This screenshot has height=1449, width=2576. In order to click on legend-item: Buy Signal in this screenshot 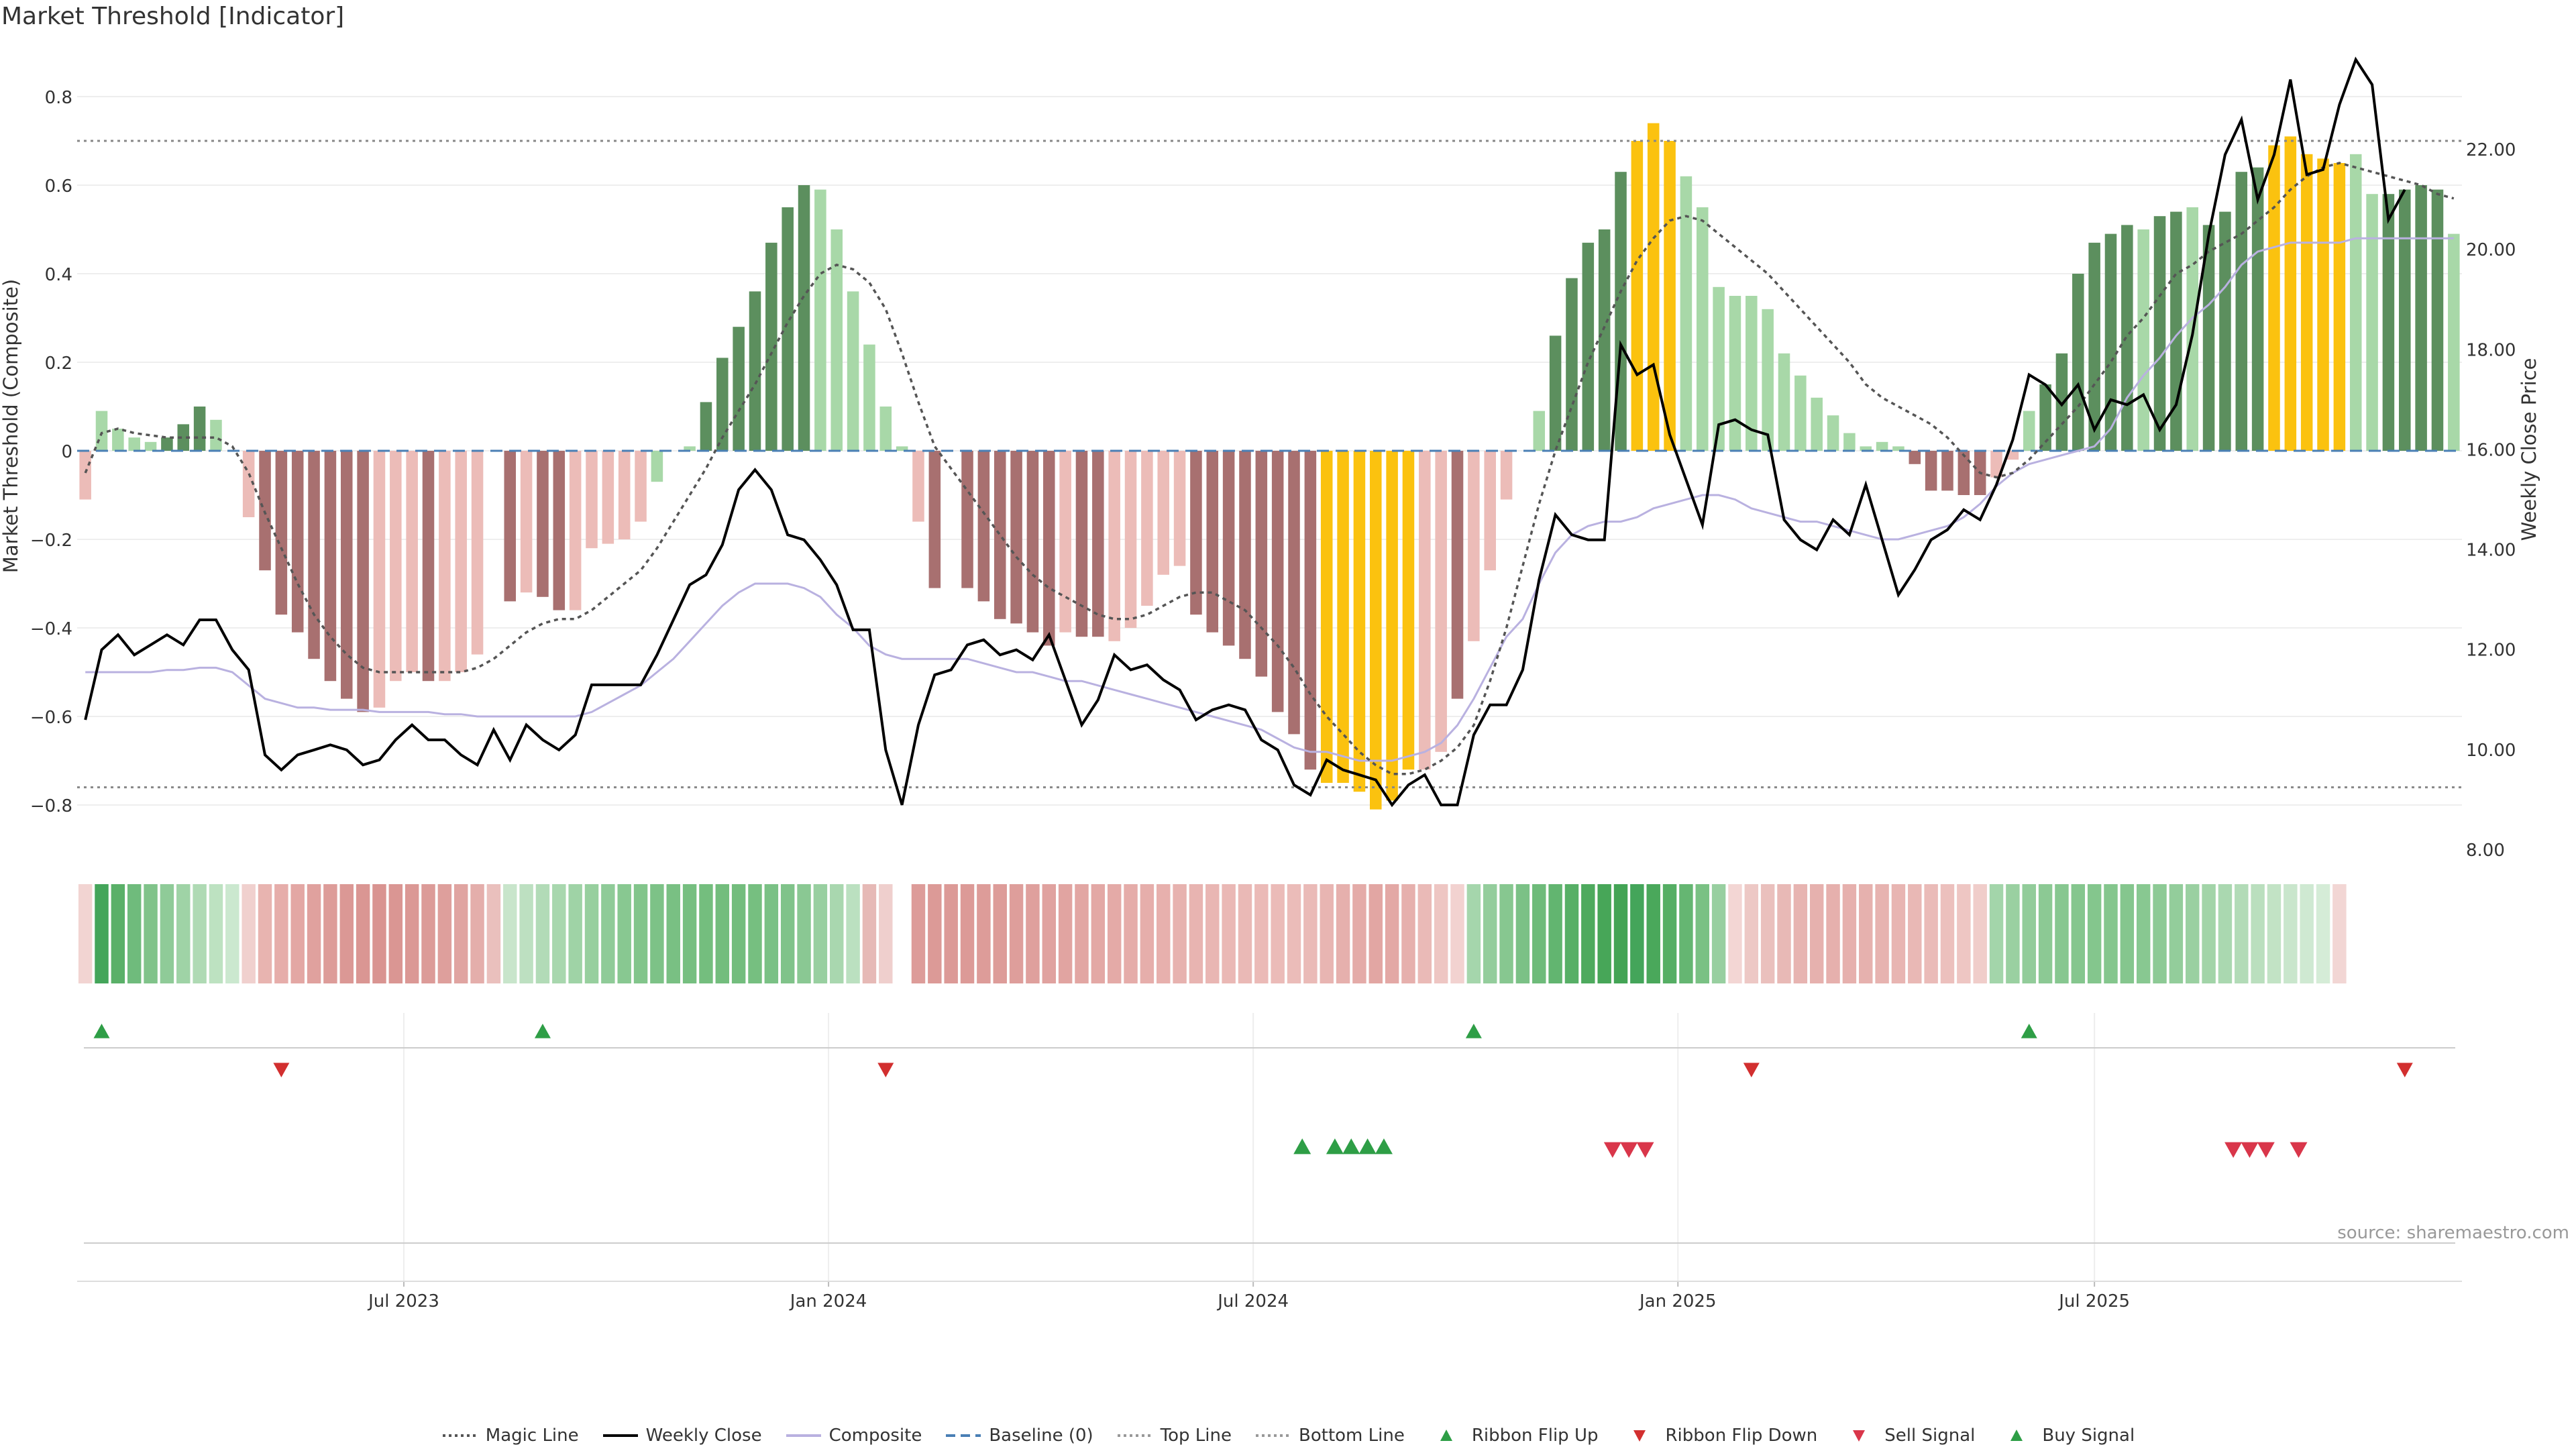, I will do `click(2066, 1436)`.